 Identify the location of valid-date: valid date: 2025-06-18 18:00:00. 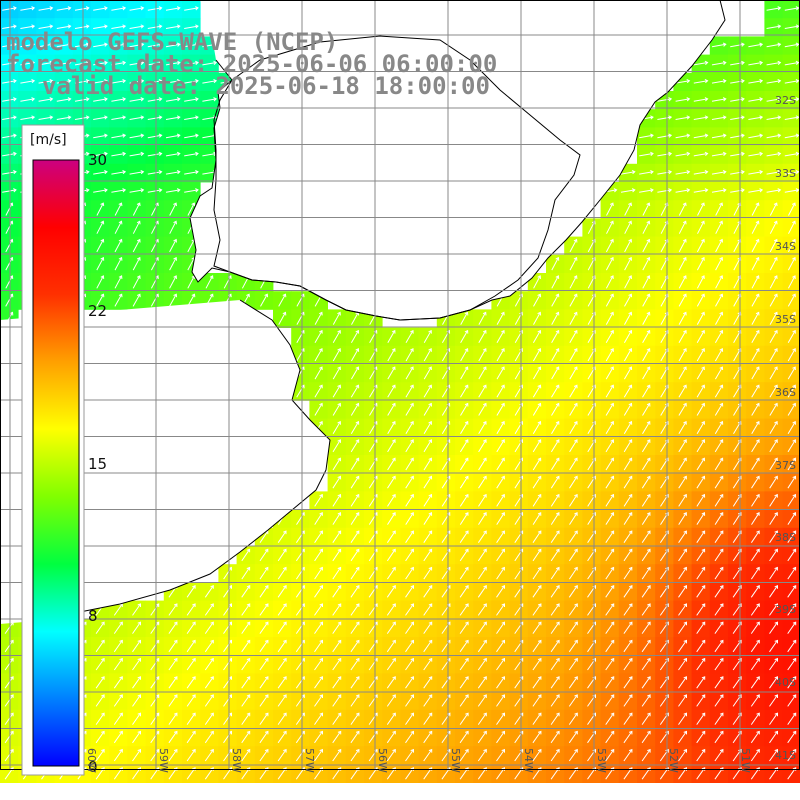
(266, 86).